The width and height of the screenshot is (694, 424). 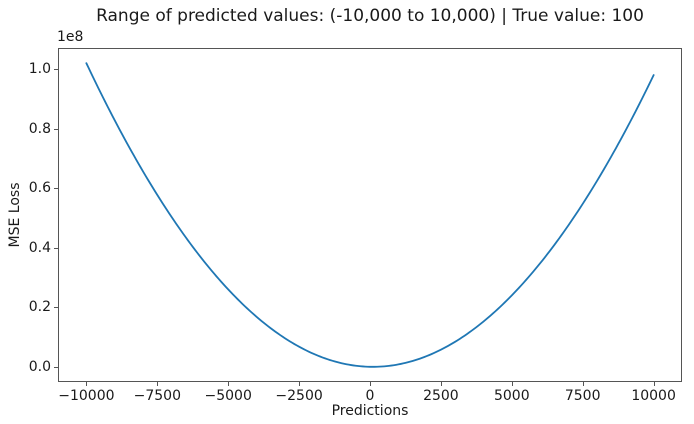 What do you see at coordinates (370, 396) in the screenshot?
I see `x-tick-label: 0` at bounding box center [370, 396].